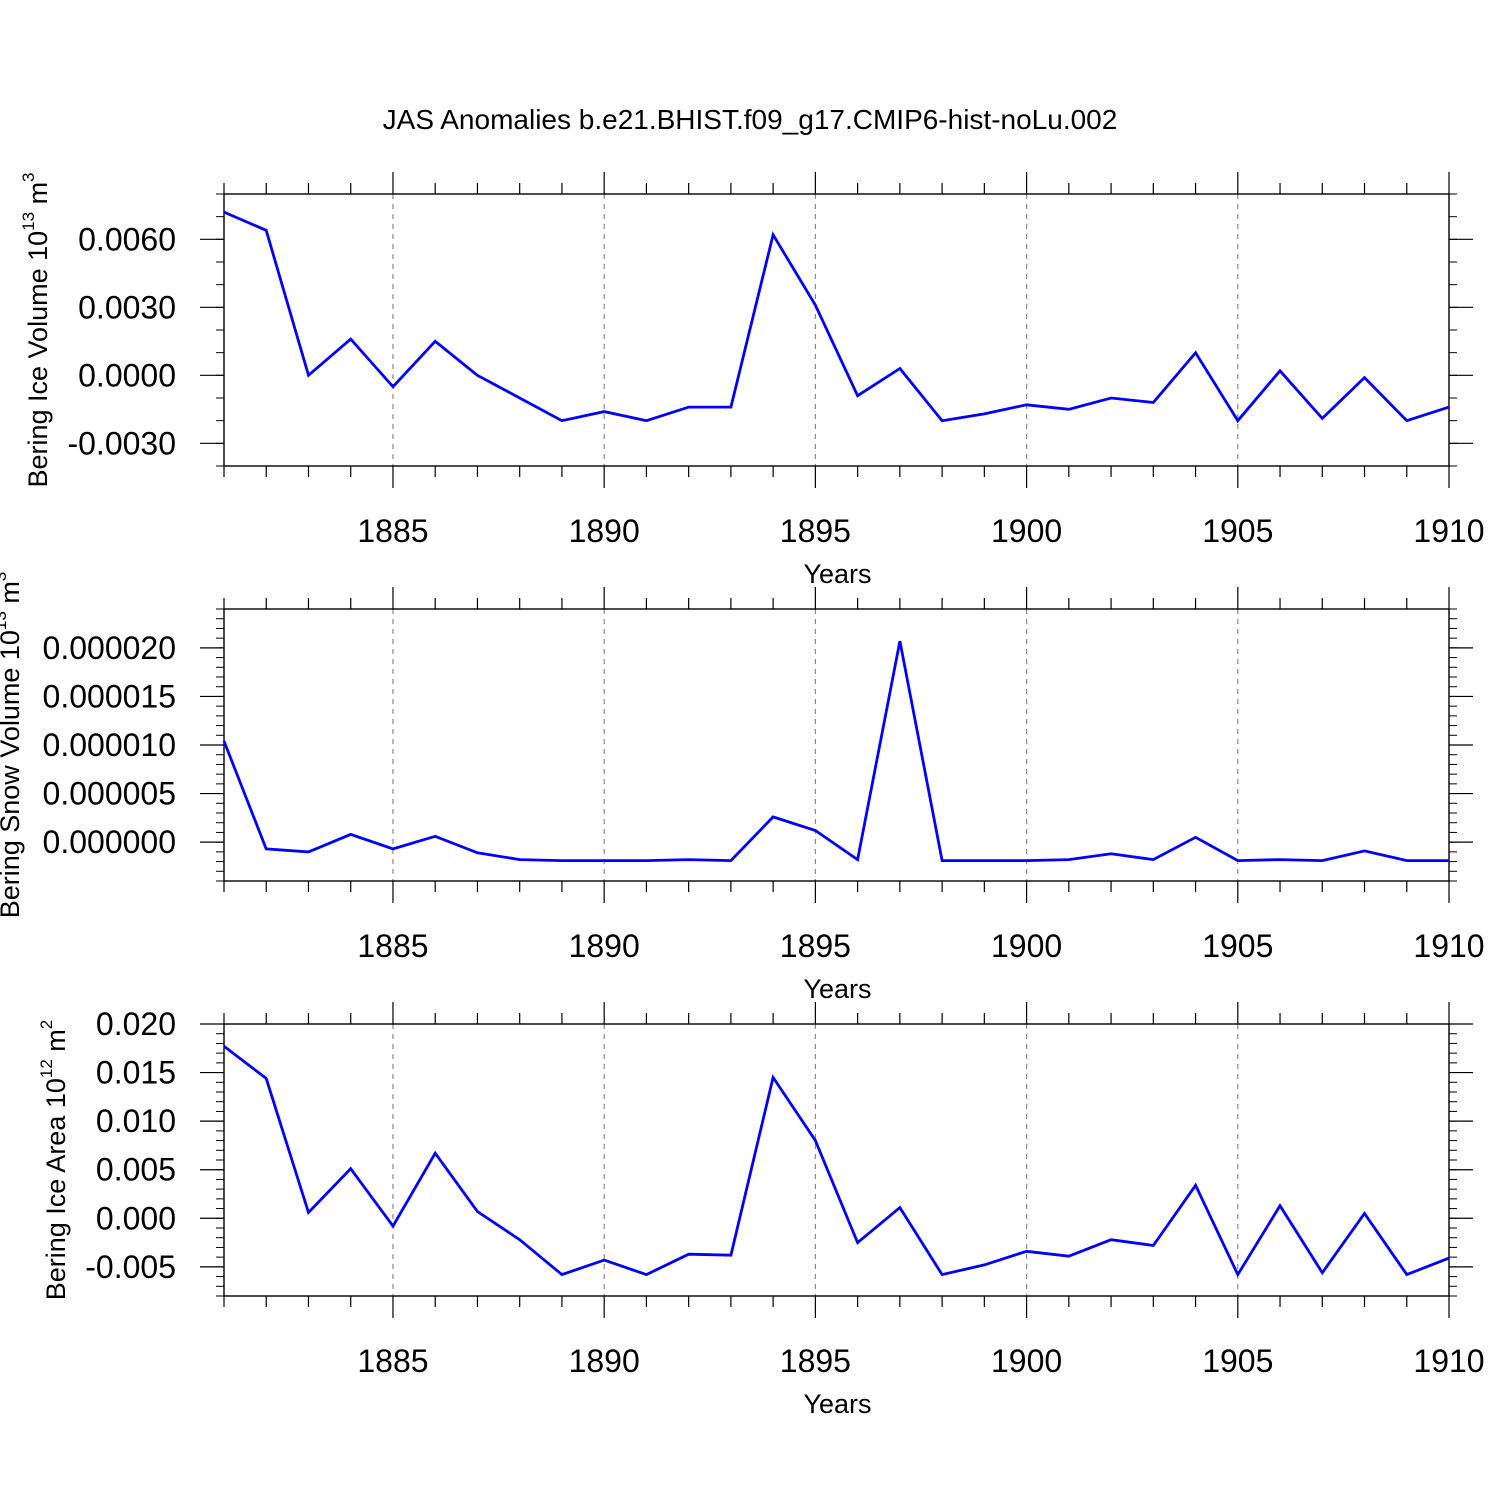 This screenshot has height=1500, width=1500. What do you see at coordinates (392, 1361) in the screenshot?
I see `x-tick-label: 1885` at bounding box center [392, 1361].